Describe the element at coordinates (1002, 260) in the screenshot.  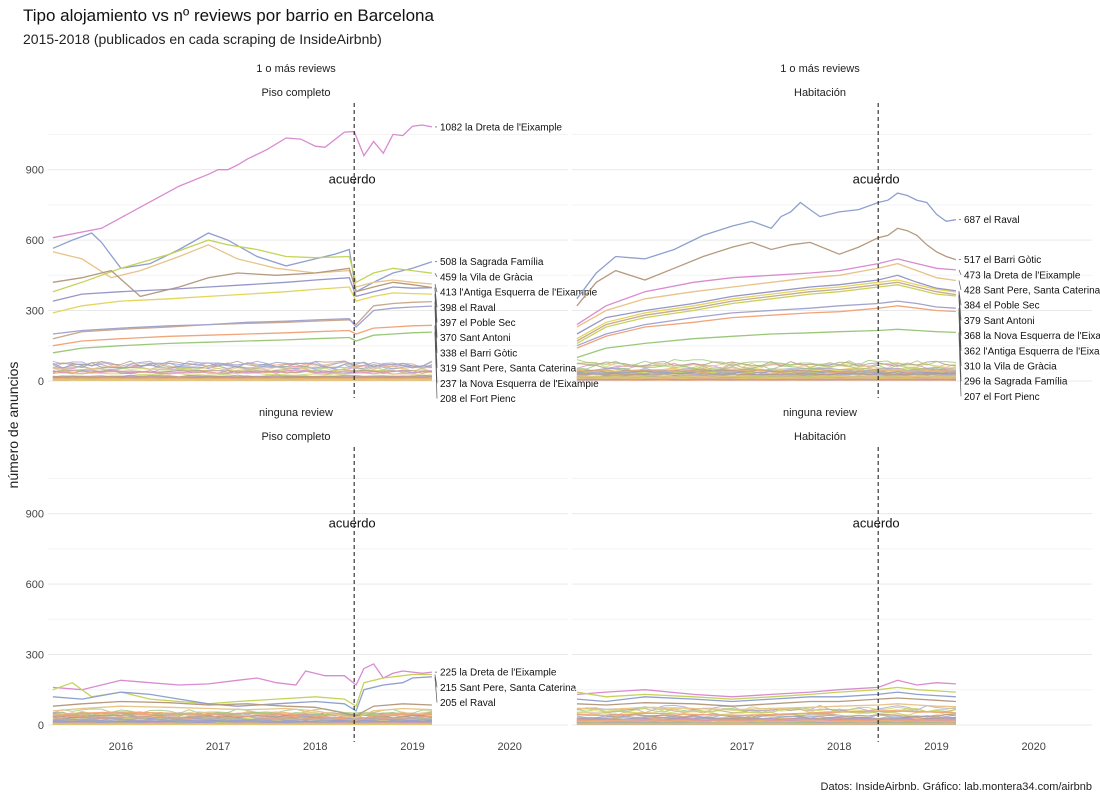
I see `series-end-label: 517 el Barri Gòtic` at that location.